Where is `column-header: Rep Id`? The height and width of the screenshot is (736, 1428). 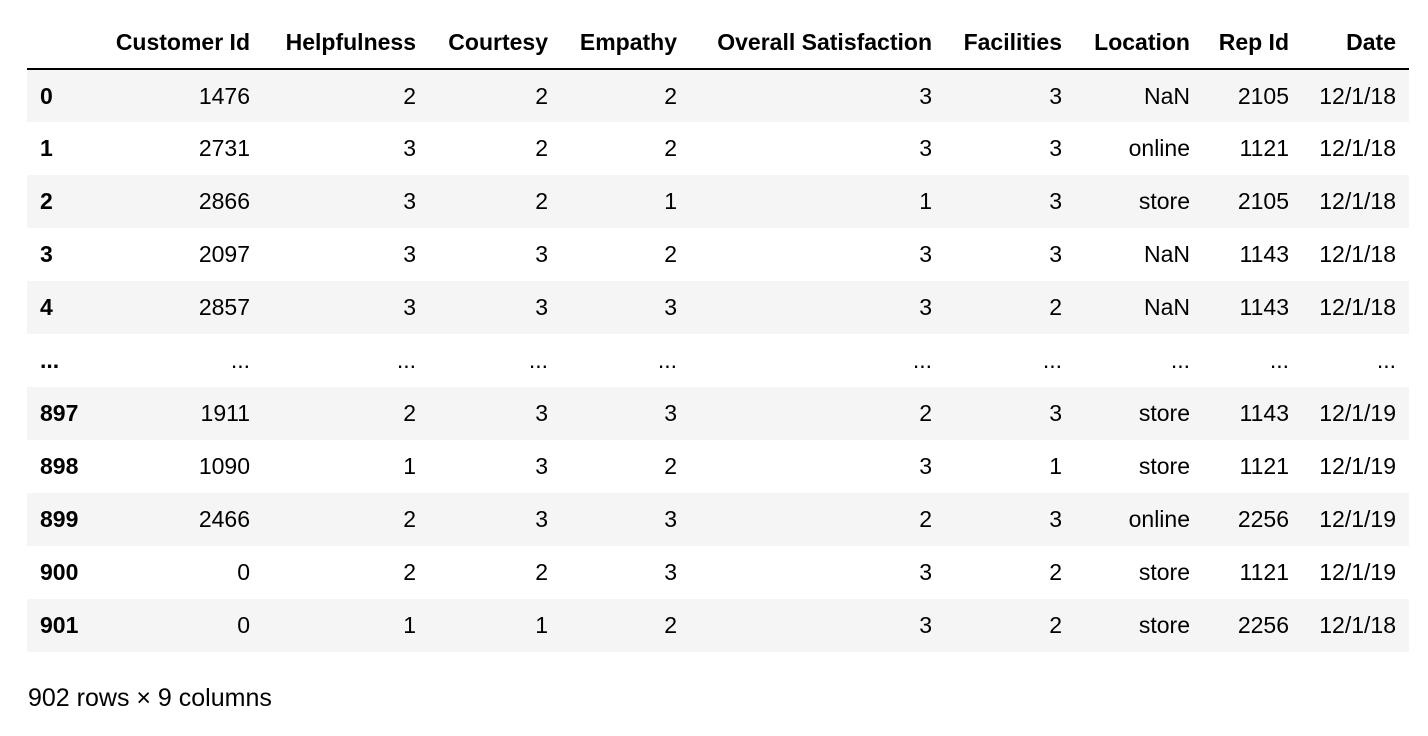
column-header: Rep Id is located at coordinates (1252, 43).